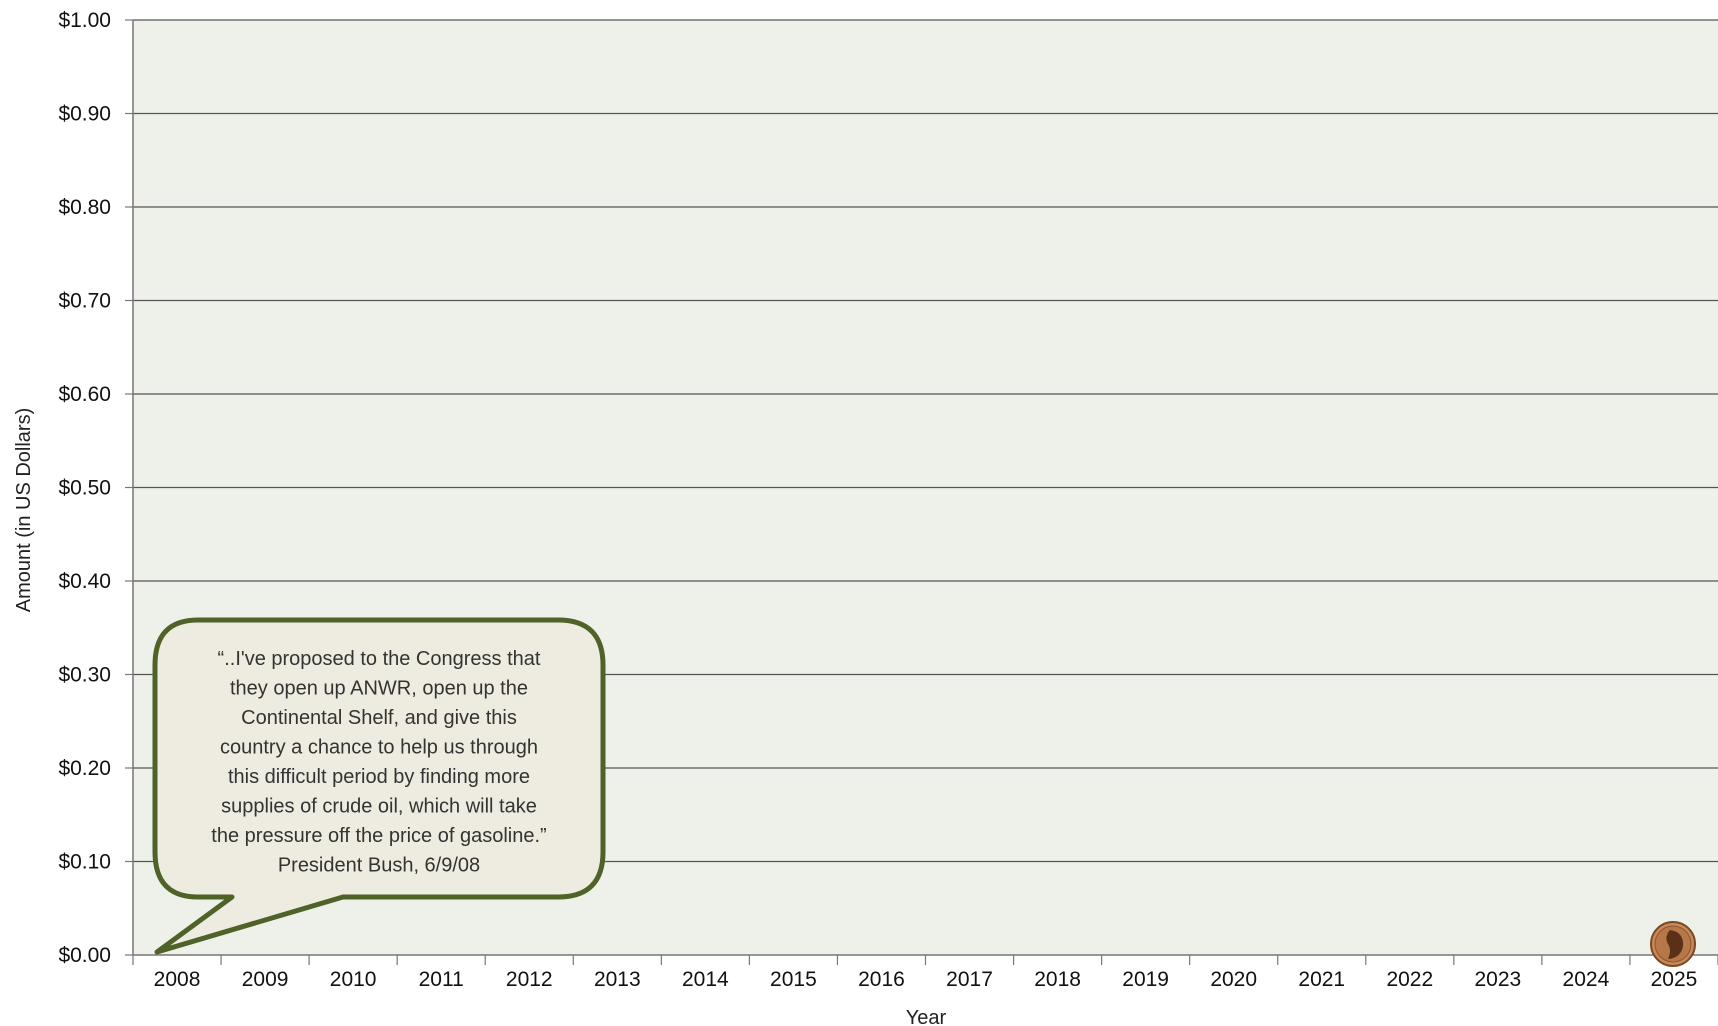 The width and height of the screenshot is (1718, 1026). I want to click on y-tick-label: $0.90, so click(84, 114).